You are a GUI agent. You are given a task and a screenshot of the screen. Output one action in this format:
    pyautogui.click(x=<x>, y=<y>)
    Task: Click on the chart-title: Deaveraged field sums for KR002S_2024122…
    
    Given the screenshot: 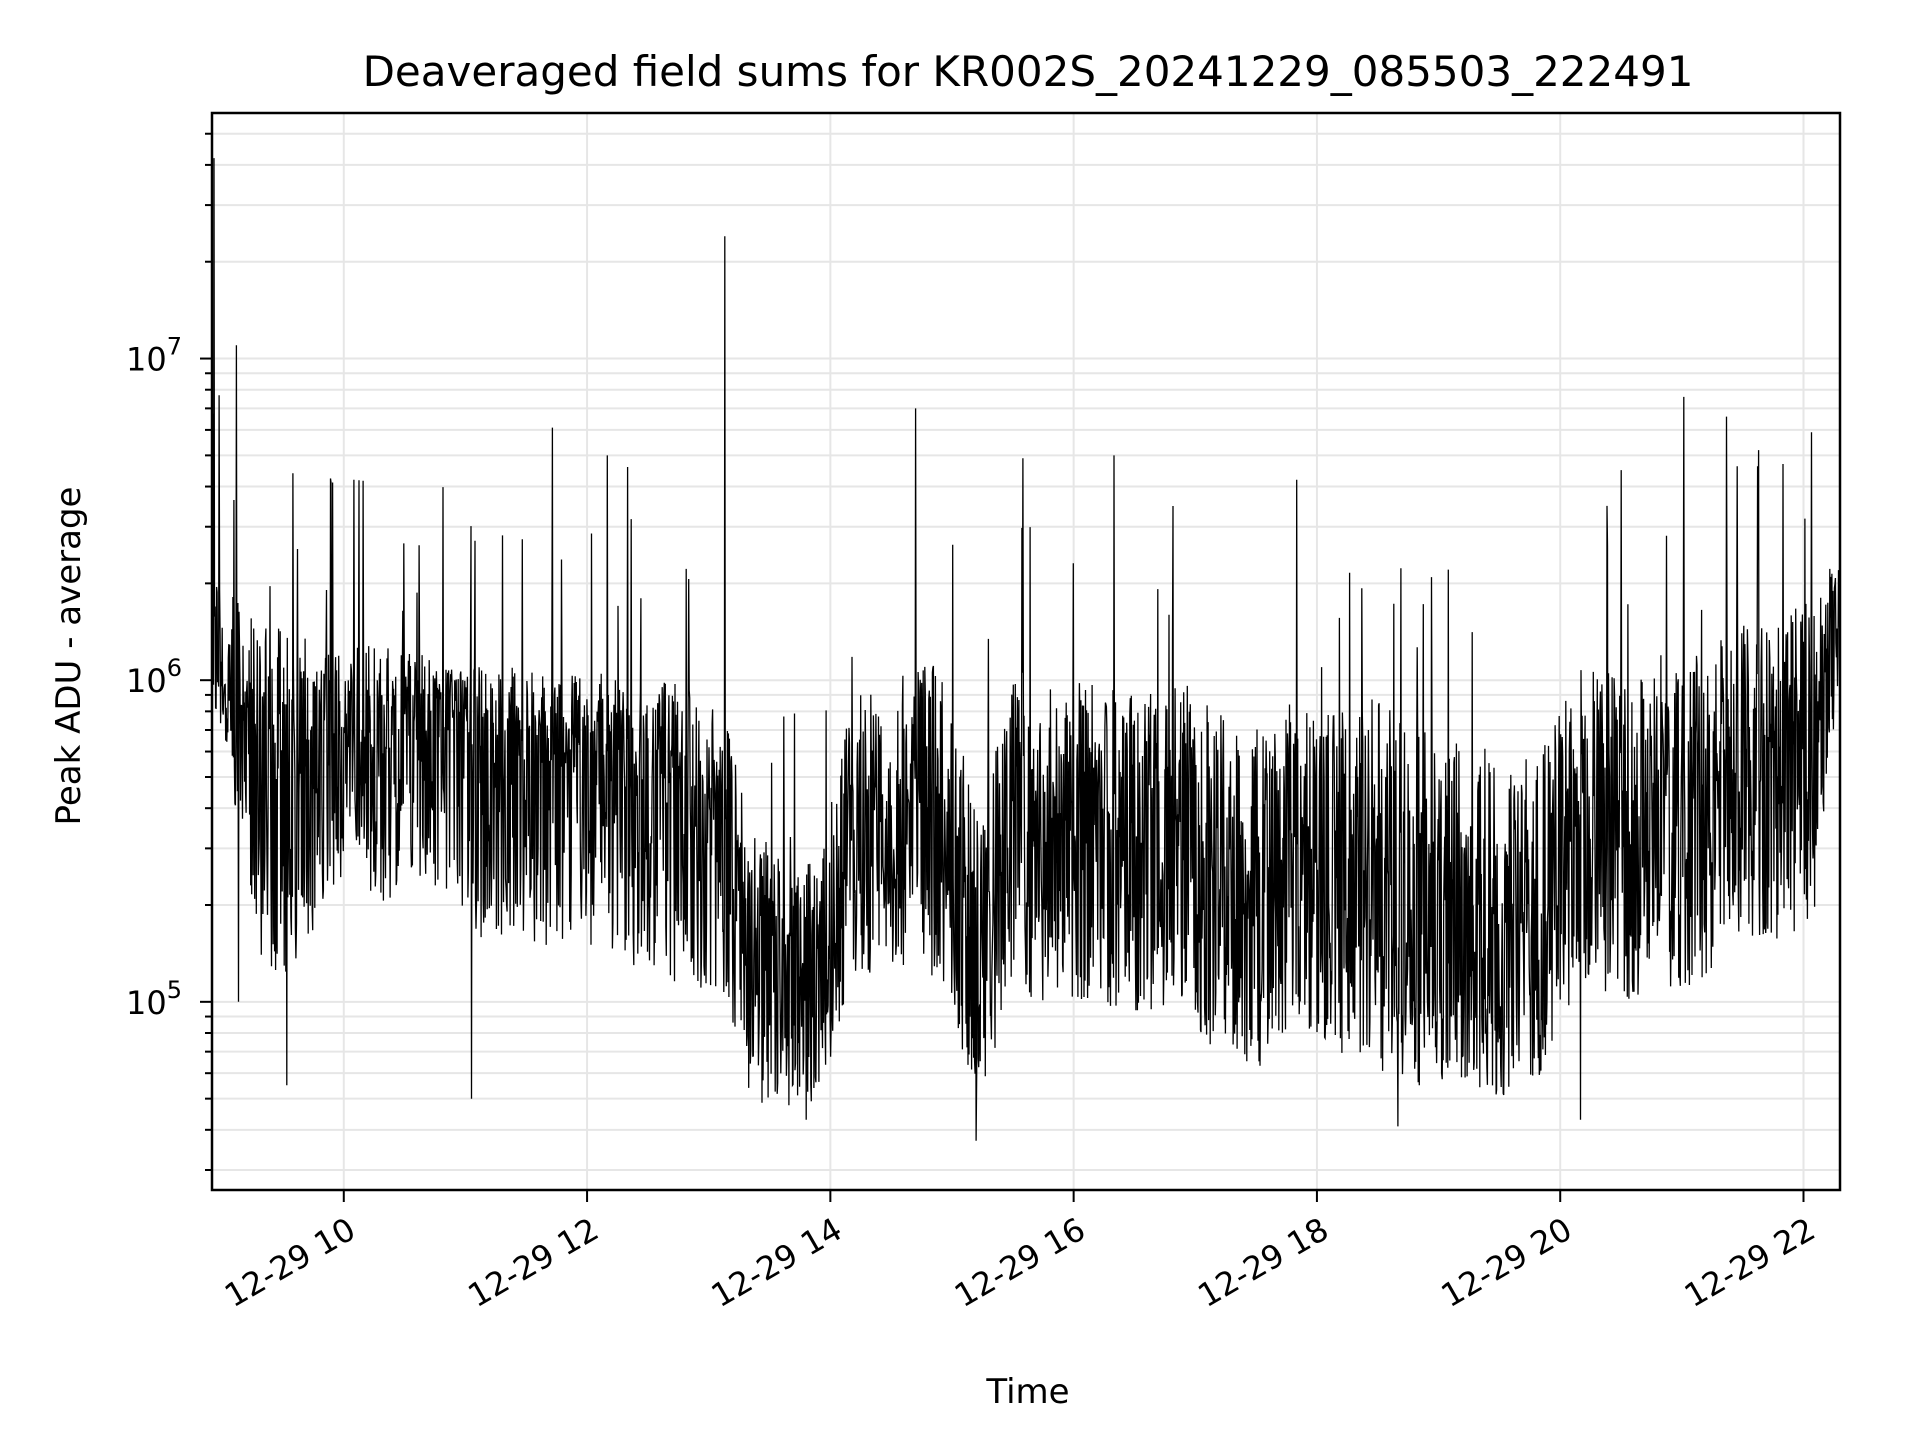 What is the action you would take?
    pyautogui.click(x=1028, y=71)
    